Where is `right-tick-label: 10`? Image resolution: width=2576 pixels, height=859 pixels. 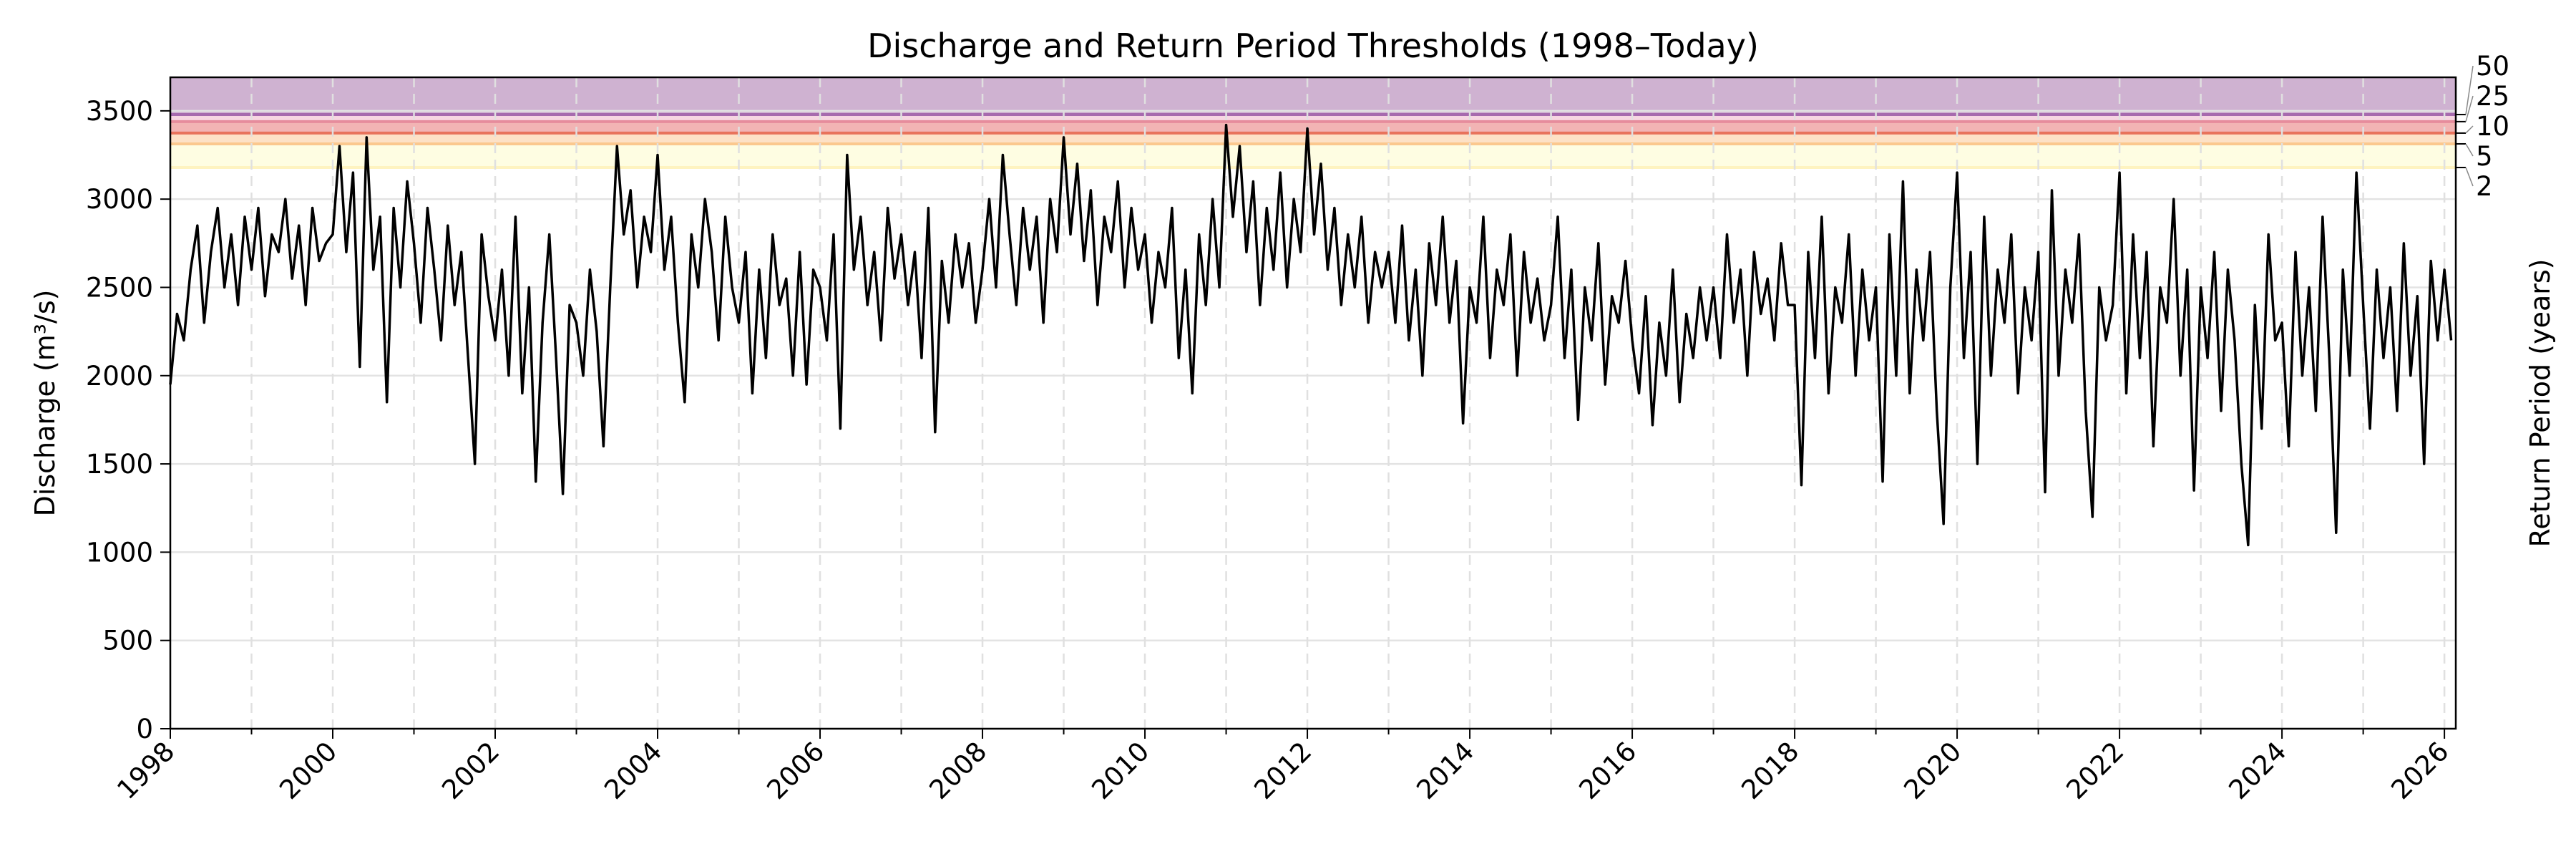
right-tick-label: 10 is located at coordinates (2492, 126).